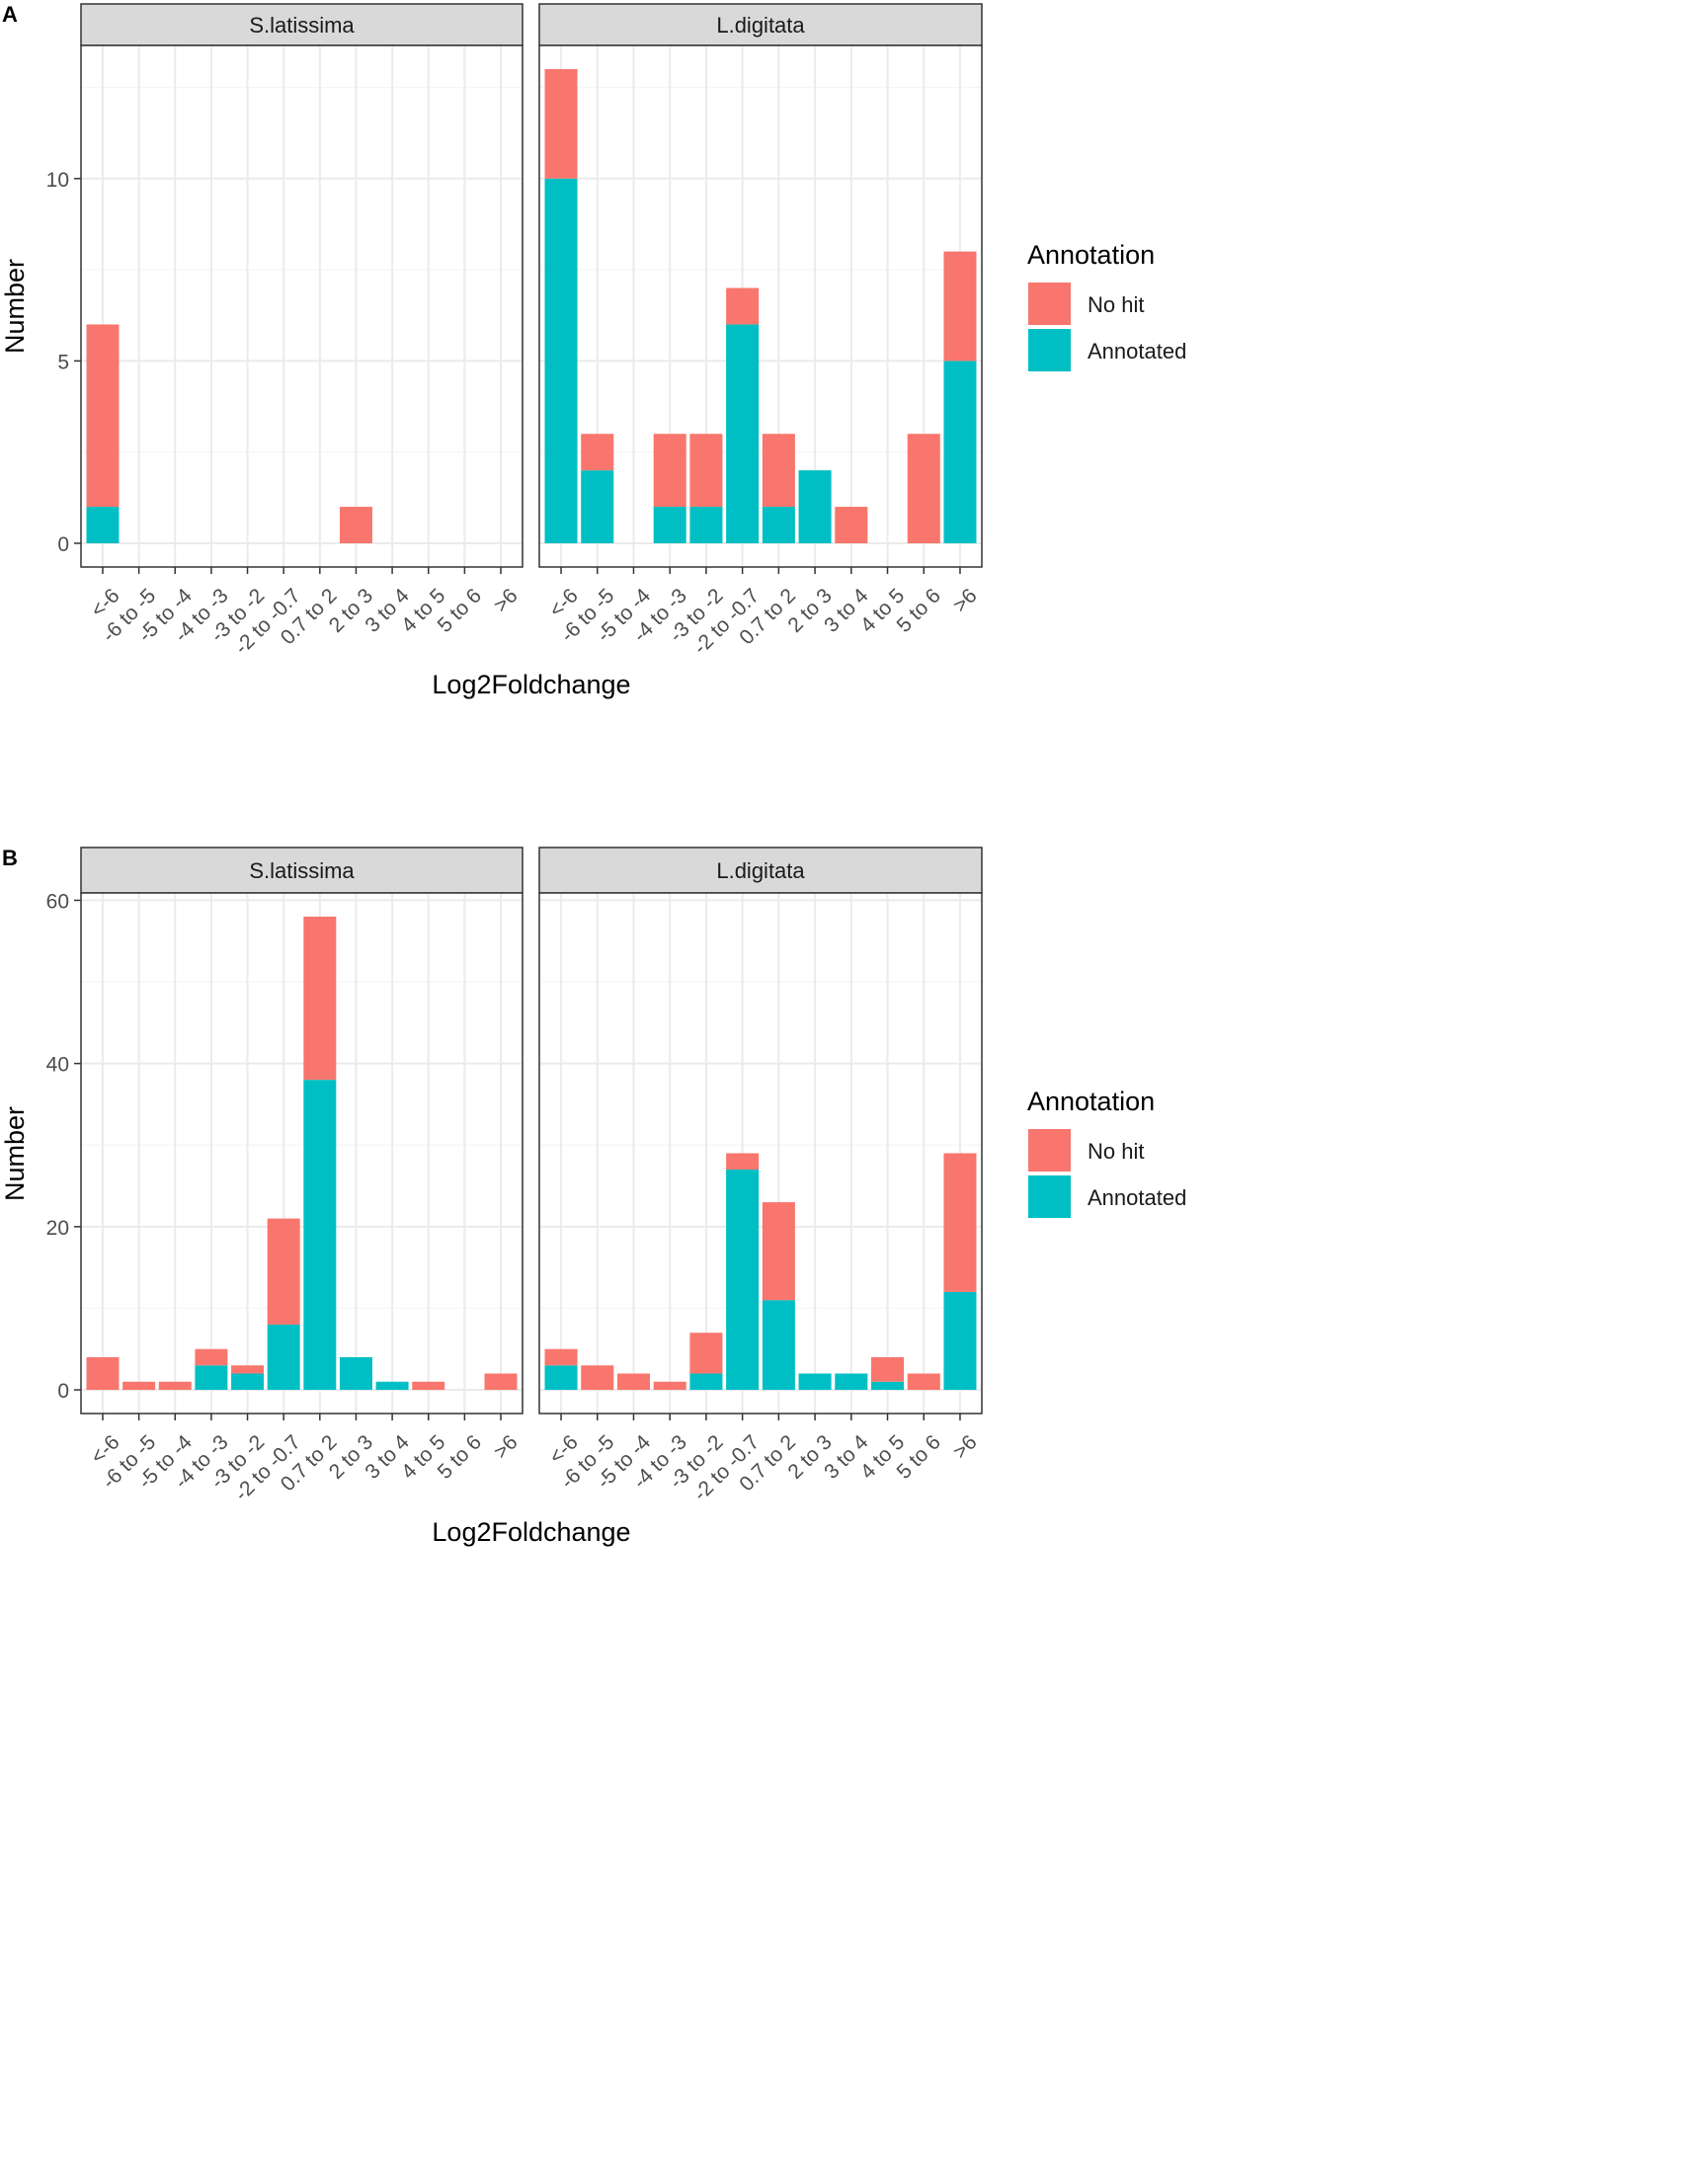 The width and height of the screenshot is (1693, 2184). I want to click on figure-panel-label: A, so click(10, 14).